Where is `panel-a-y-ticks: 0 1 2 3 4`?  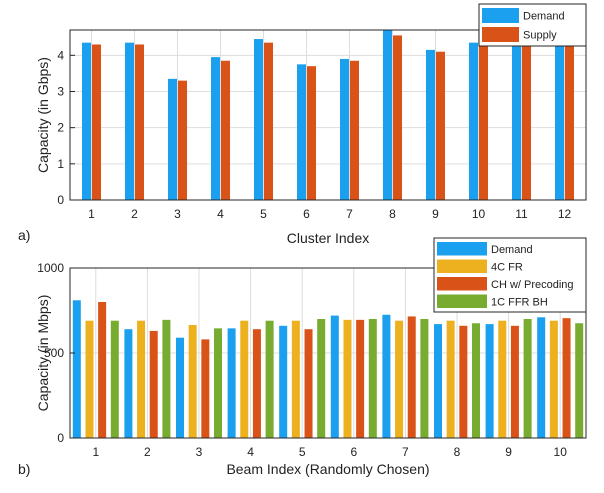 panel-a-y-ticks: 0 1 2 3 4 is located at coordinates (66, 127).